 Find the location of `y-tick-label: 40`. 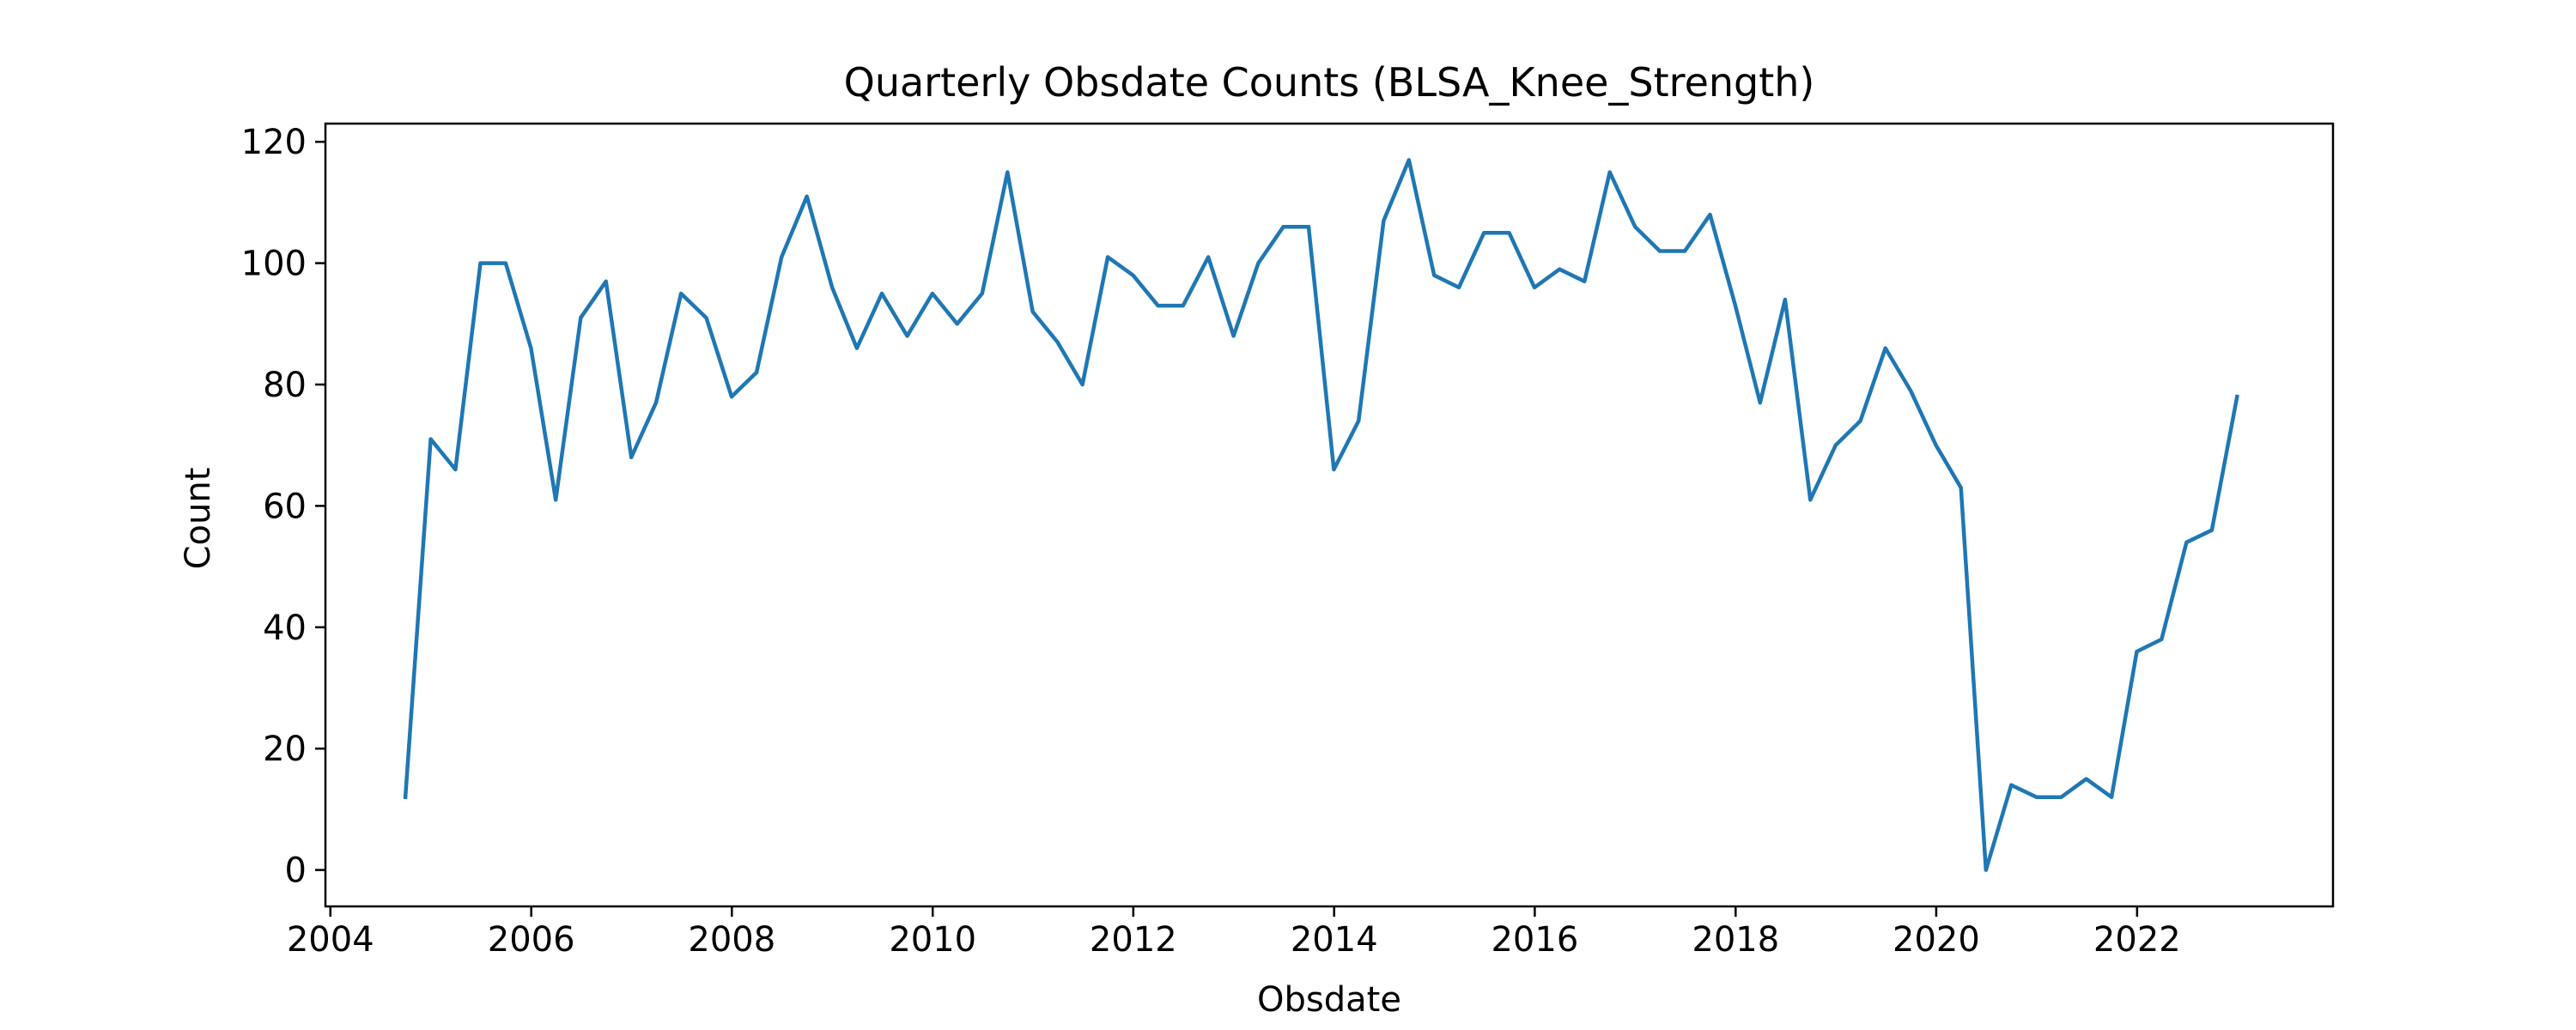

y-tick-label: 40 is located at coordinates (285, 628).